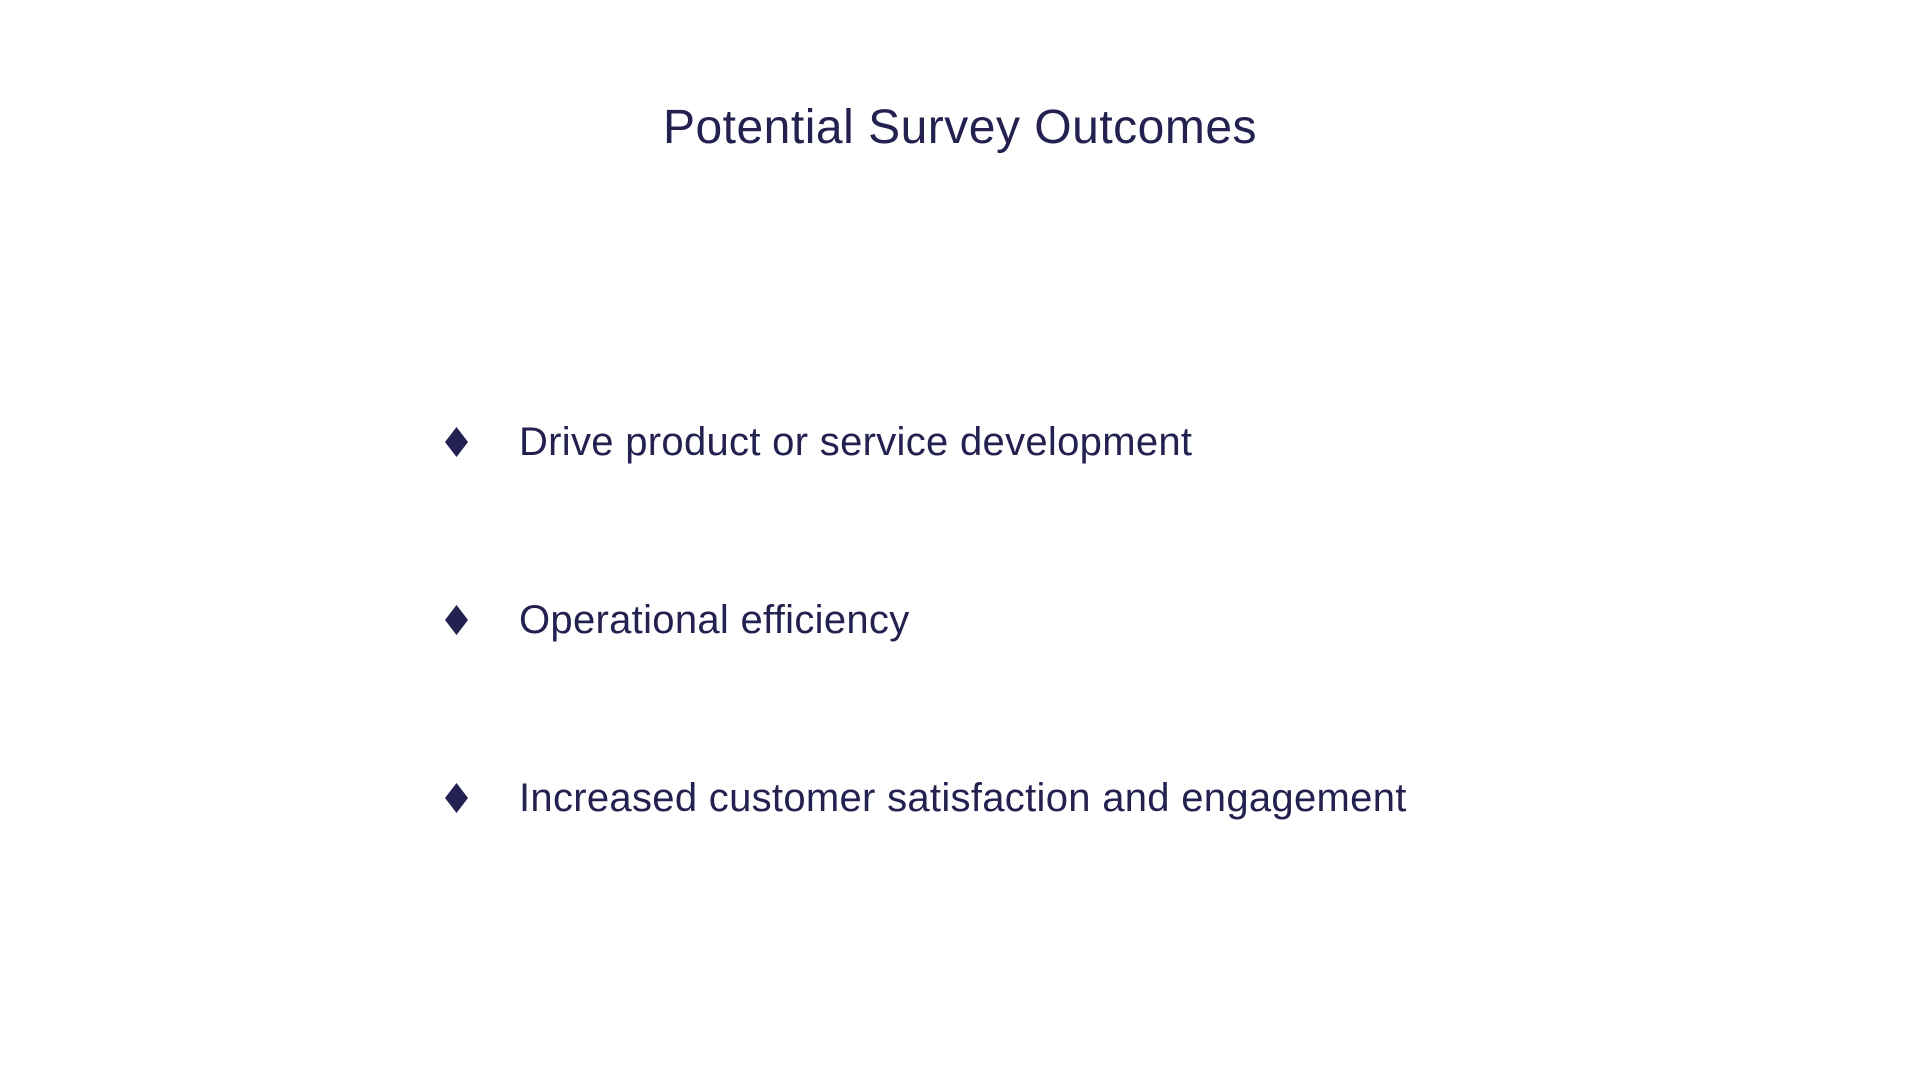 The image size is (1920, 1080). I want to click on bullet-item: Operational efficiency, so click(926, 620).